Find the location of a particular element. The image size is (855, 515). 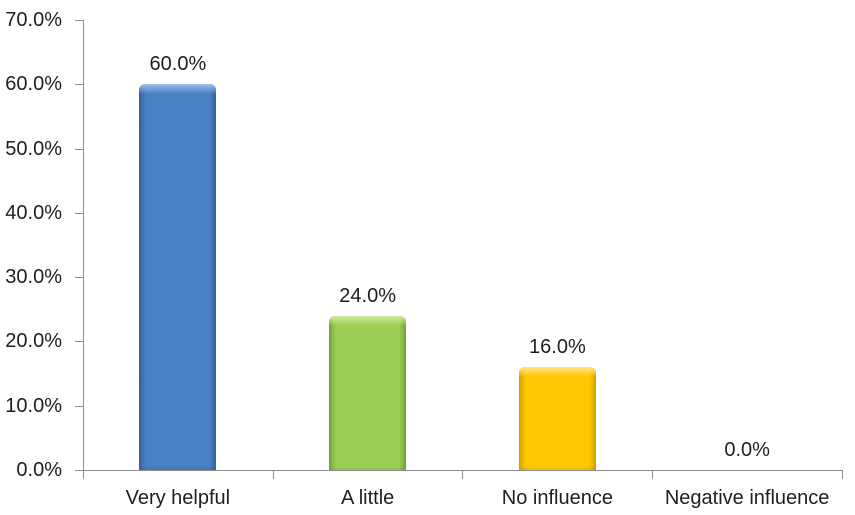

x-axis-label: A little is located at coordinates (367, 498).